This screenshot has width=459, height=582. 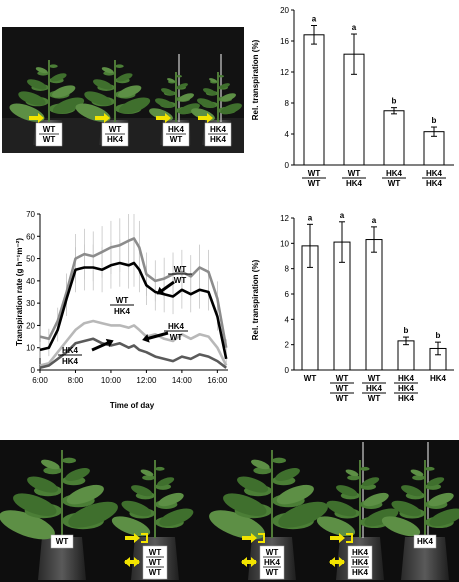 What do you see at coordinates (132, 405) in the screenshot?
I see `x-axis-label: Time of day` at bounding box center [132, 405].